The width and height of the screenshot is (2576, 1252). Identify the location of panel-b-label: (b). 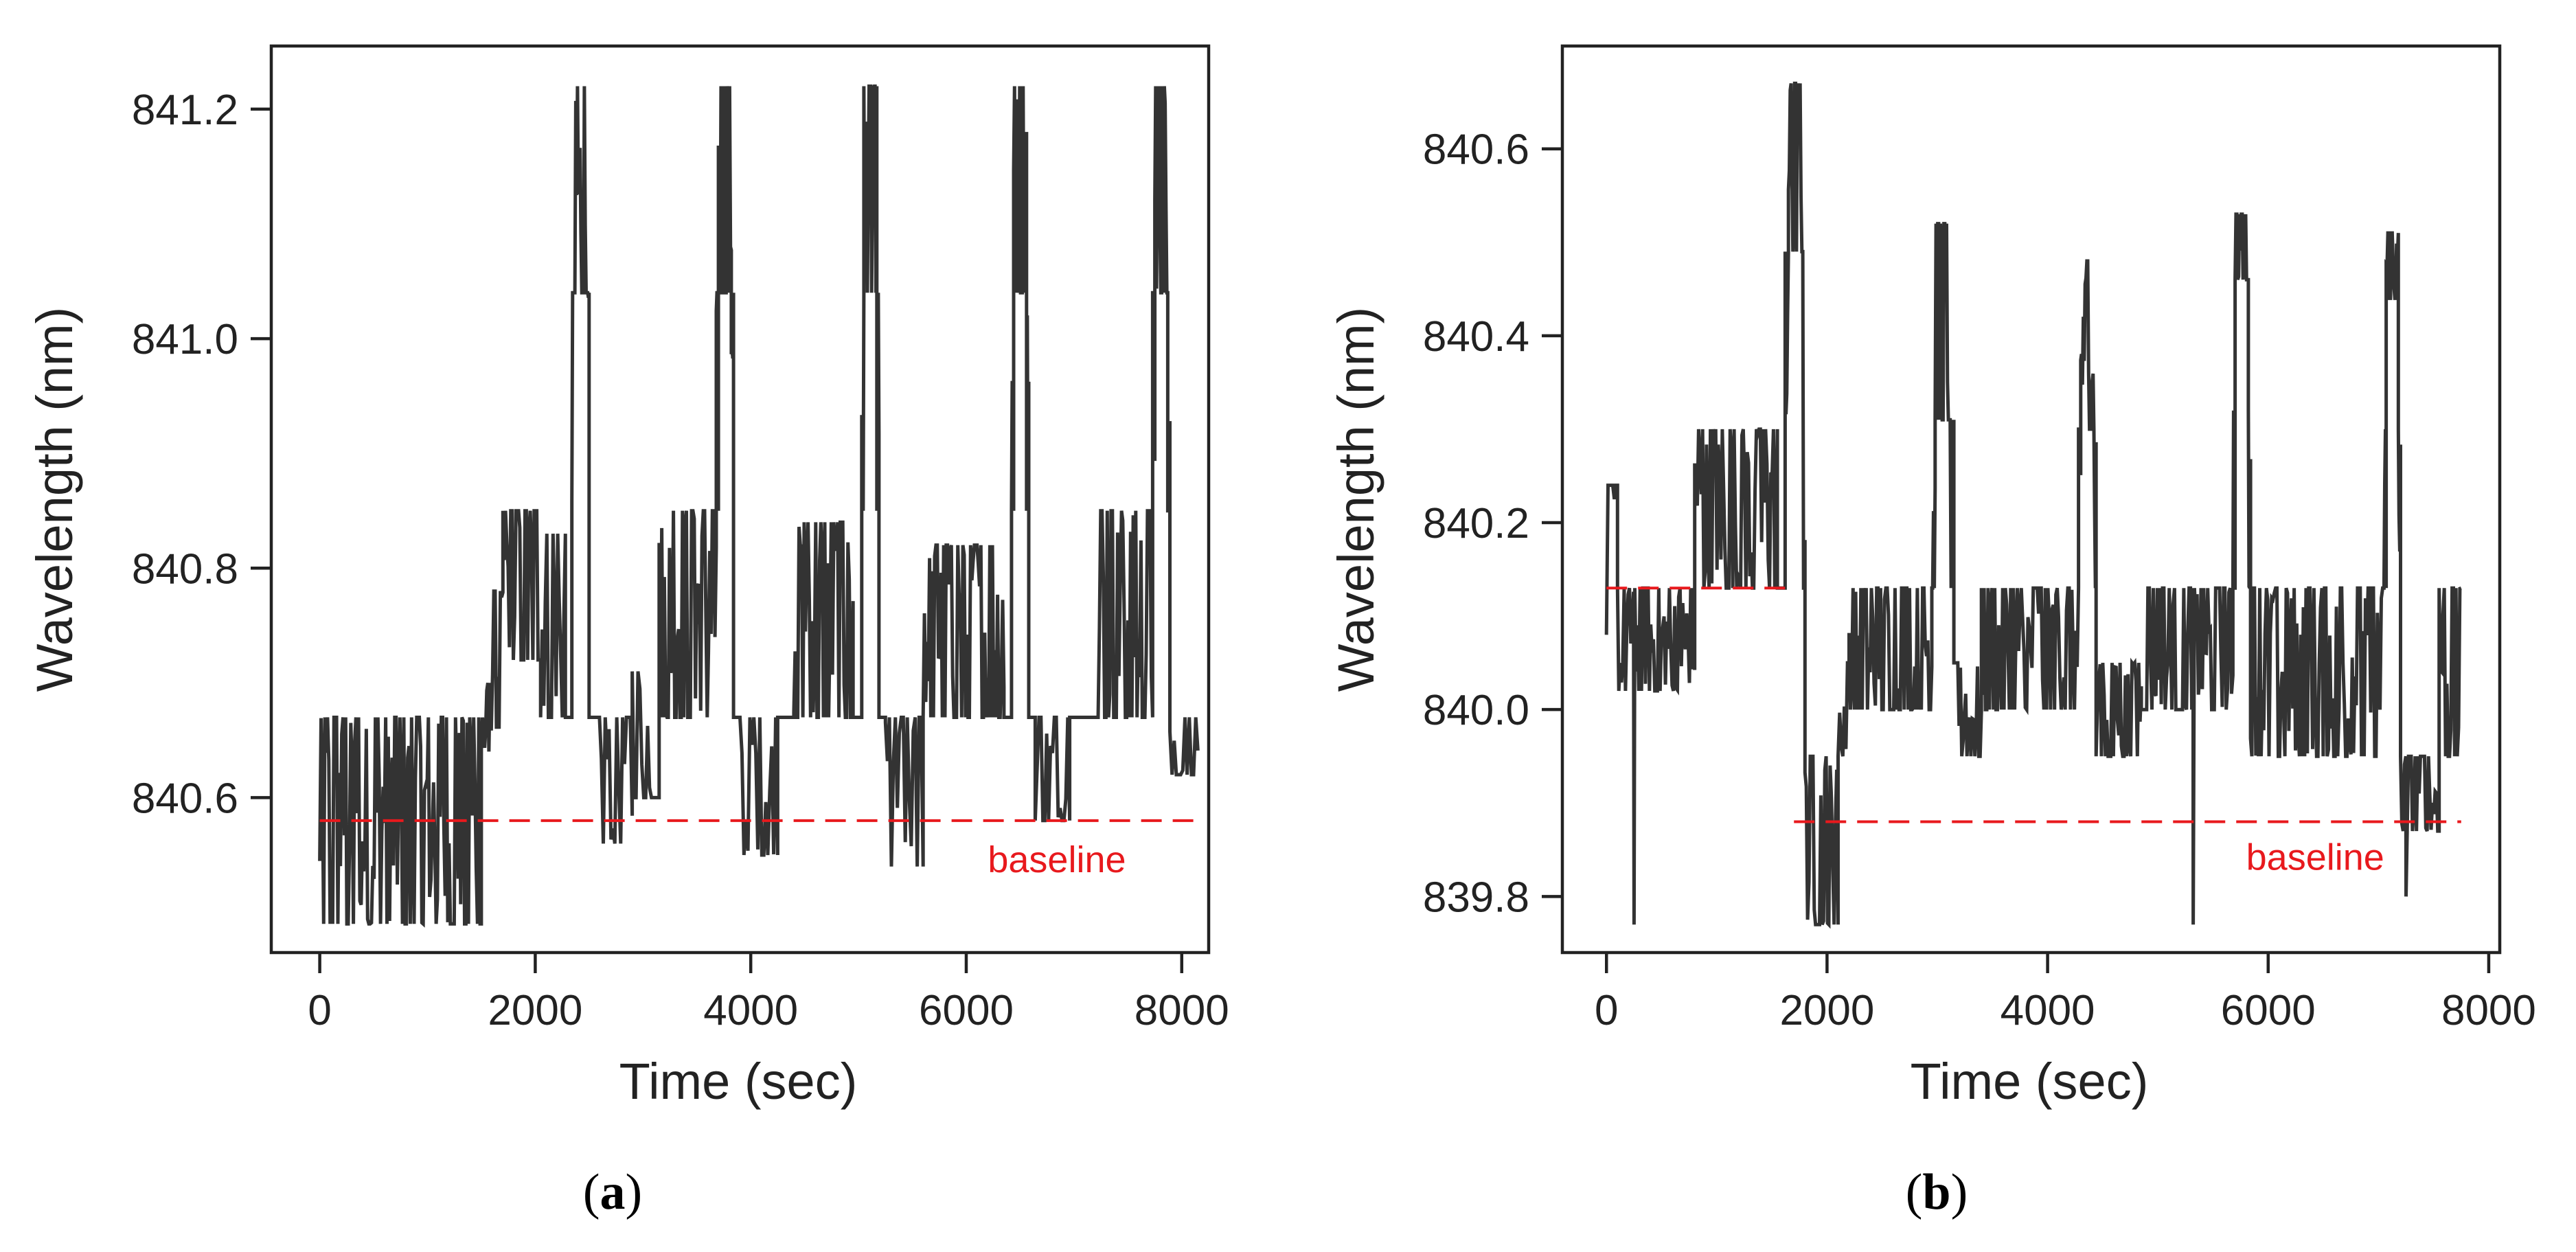
(1937, 1192).